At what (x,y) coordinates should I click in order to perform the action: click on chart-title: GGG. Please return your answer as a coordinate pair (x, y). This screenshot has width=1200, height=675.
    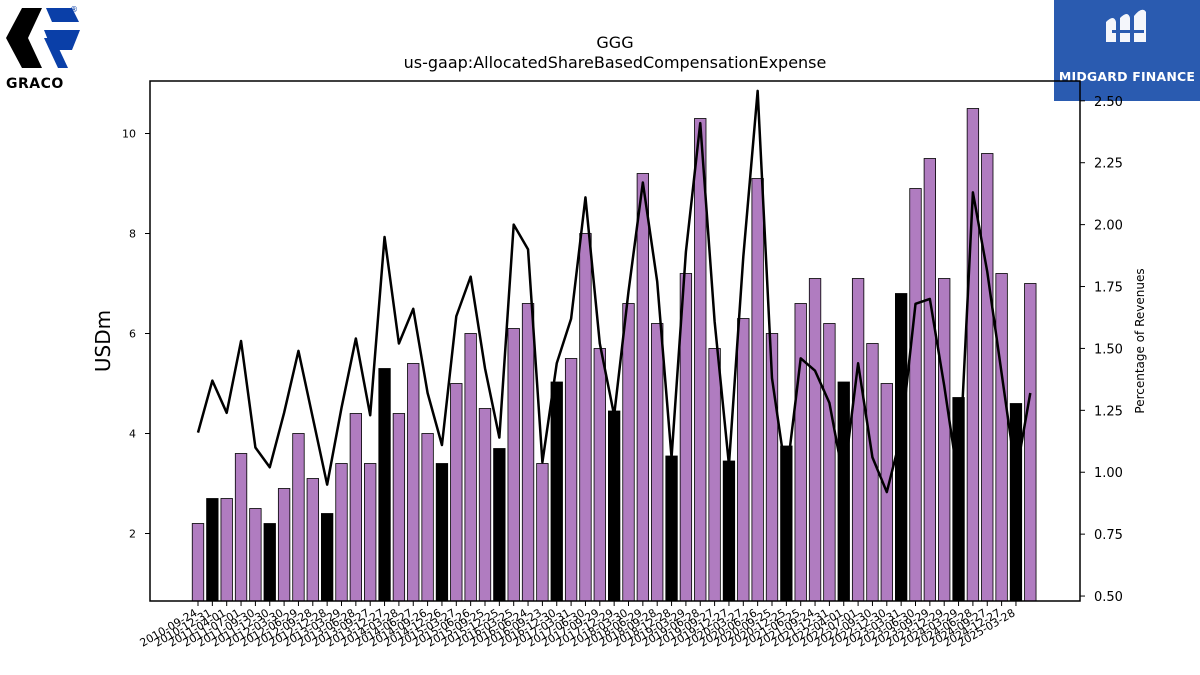
    Looking at the image, I should click on (614, 42).